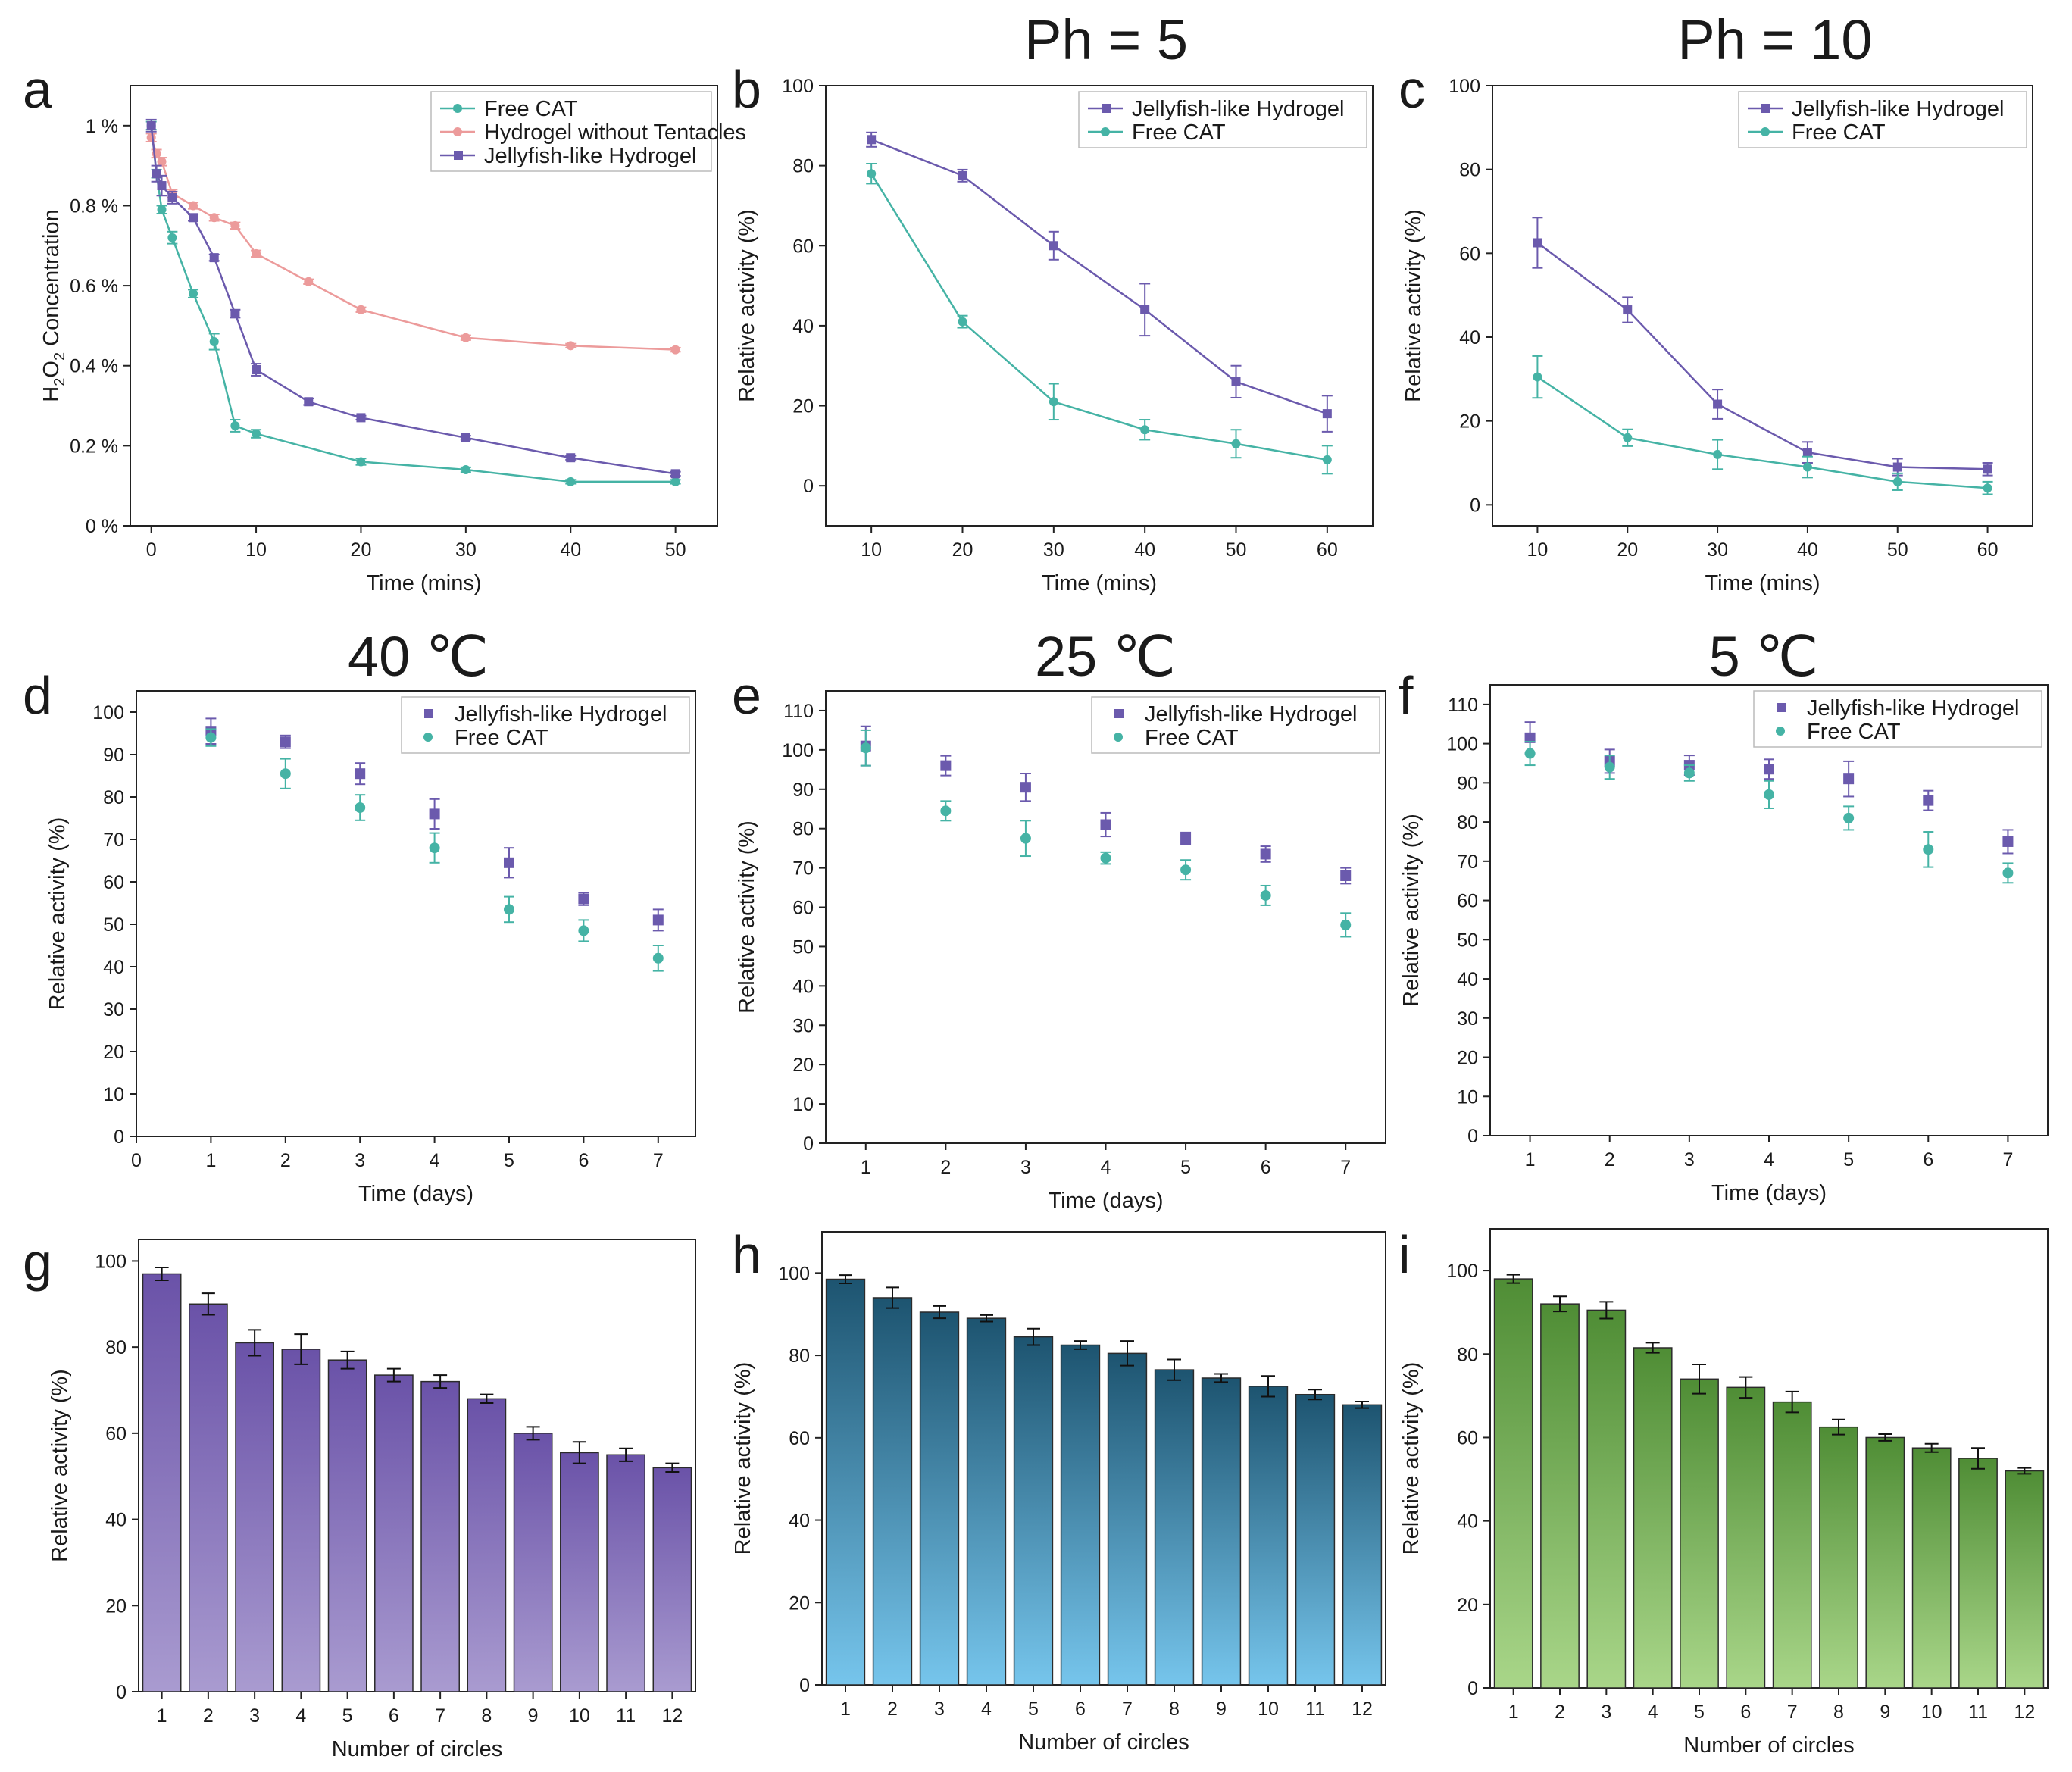  What do you see at coordinates (1475, 505) in the screenshot?
I see `y-tick-label: 0` at bounding box center [1475, 505].